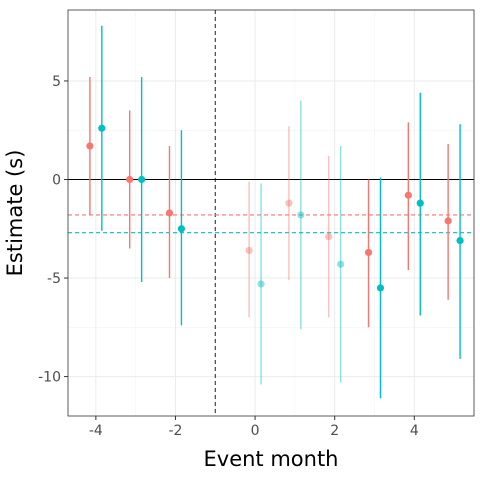  What do you see at coordinates (56, 82) in the screenshot?
I see `y-tick-label: 5` at bounding box center [56, 82].